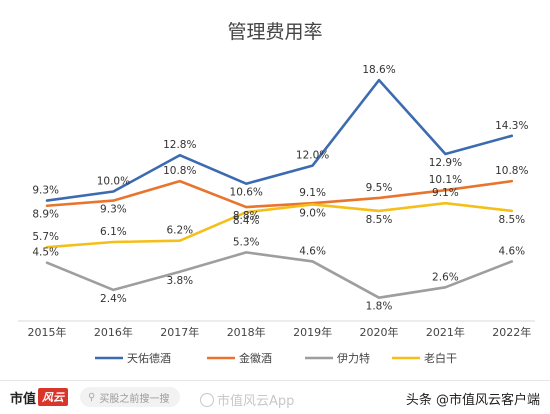  Describe the element at coordinates (179, 145) in the screenshot. I see `data-label: 12.8%` at that location.